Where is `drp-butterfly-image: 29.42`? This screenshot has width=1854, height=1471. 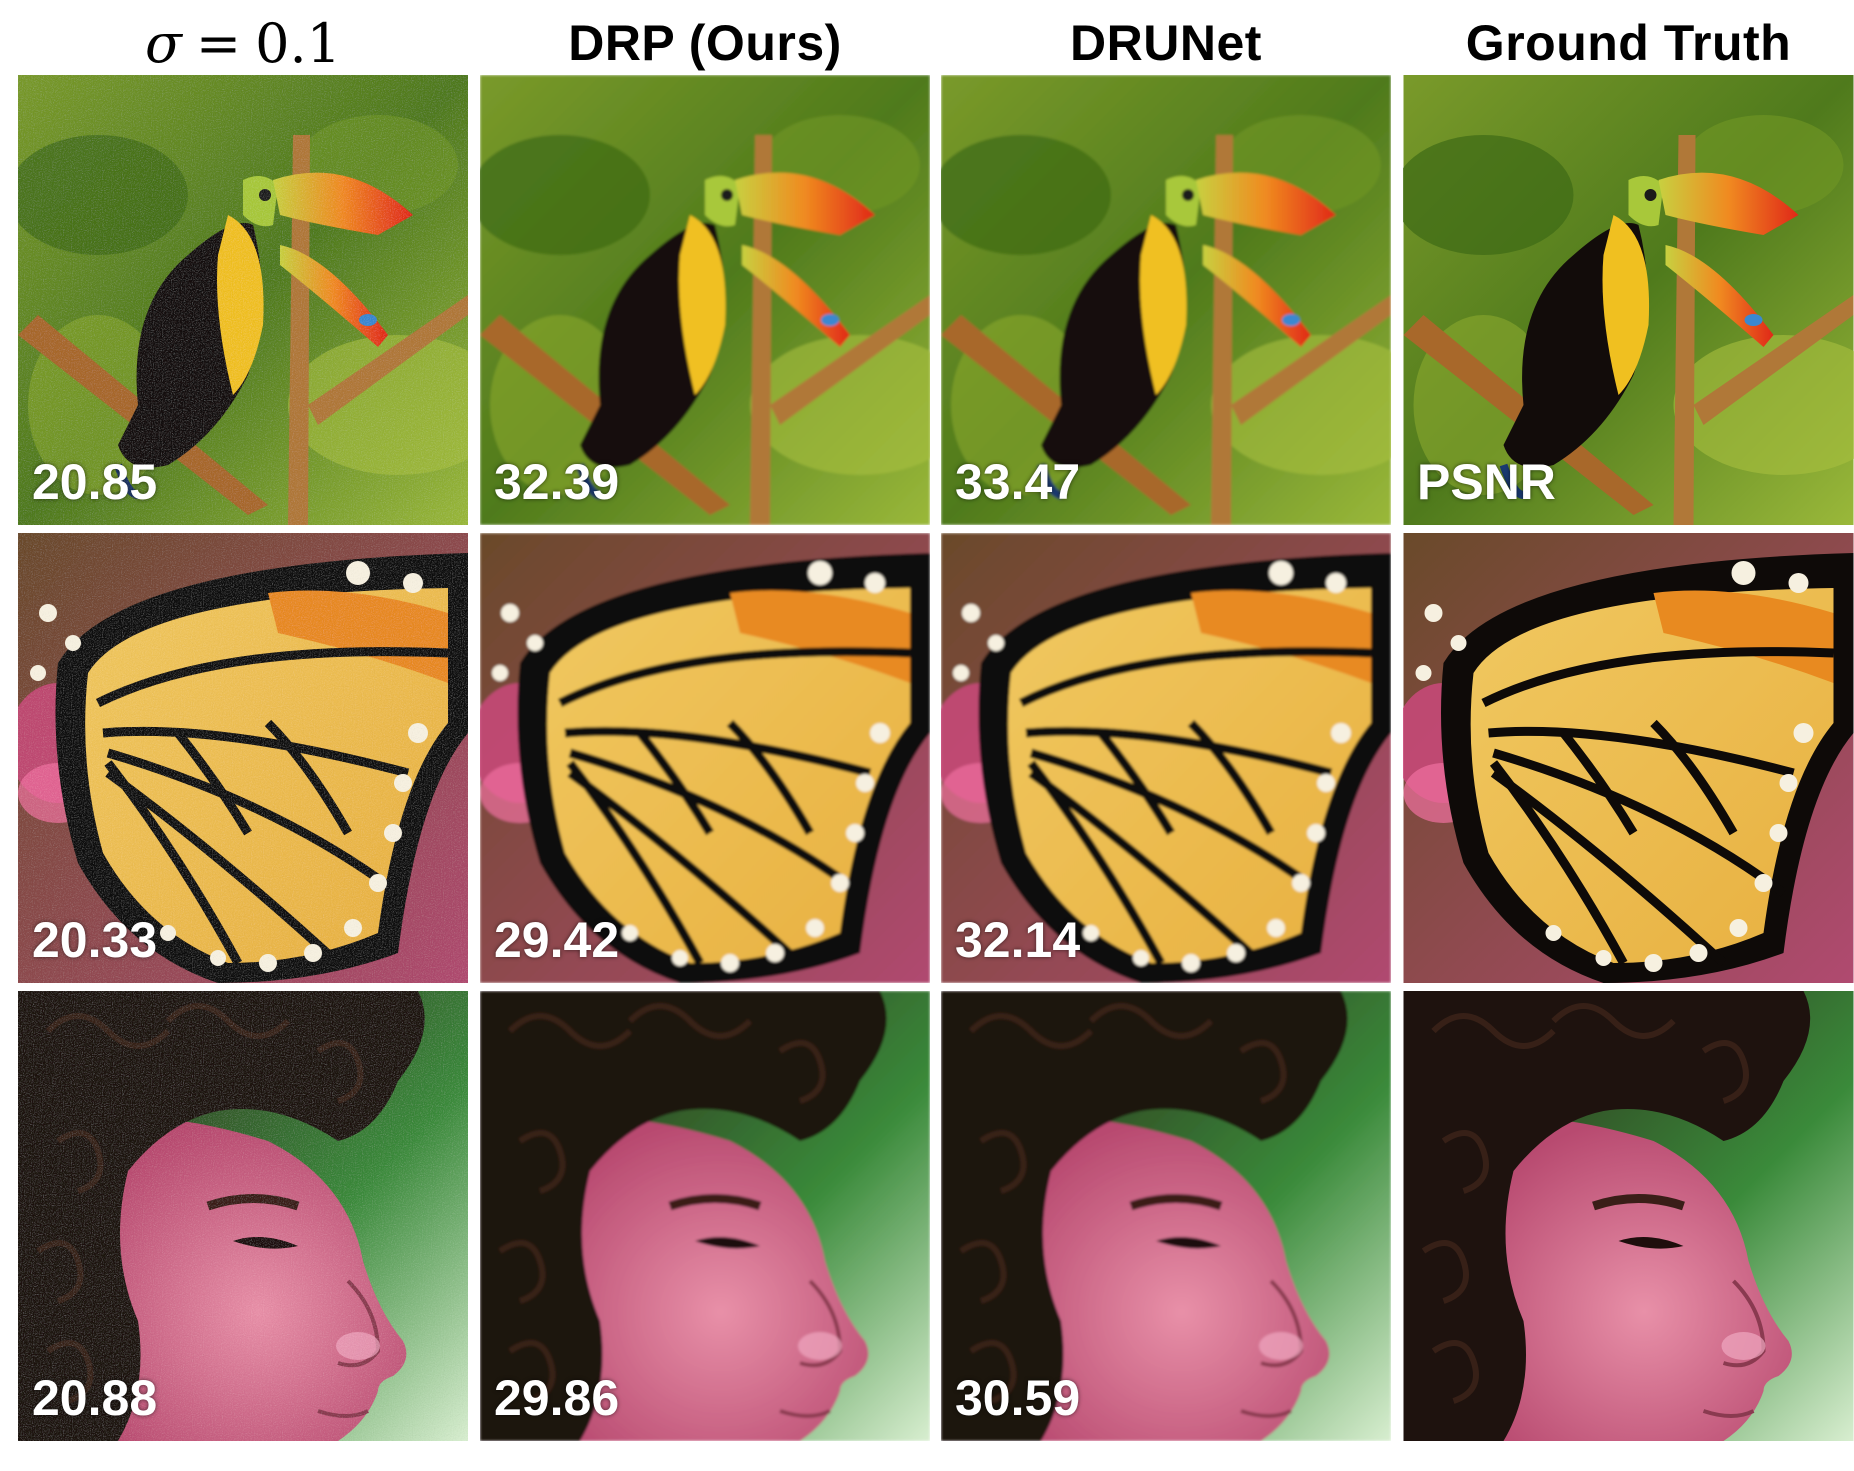
drp-butterfly-image: 29.42 is located at coordinates (705, 758).